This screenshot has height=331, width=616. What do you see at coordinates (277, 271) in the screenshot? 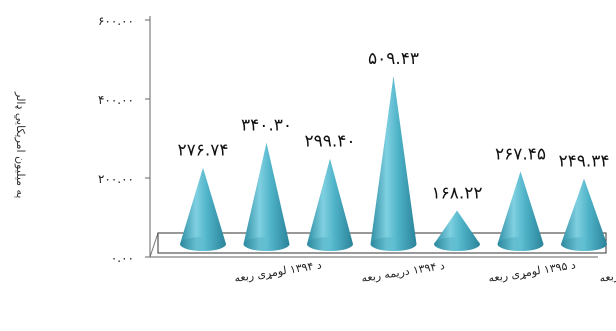
I see `x-category-label: د ۱۳۹۴ لومړی ربعه` at bounding box center [277, 271].